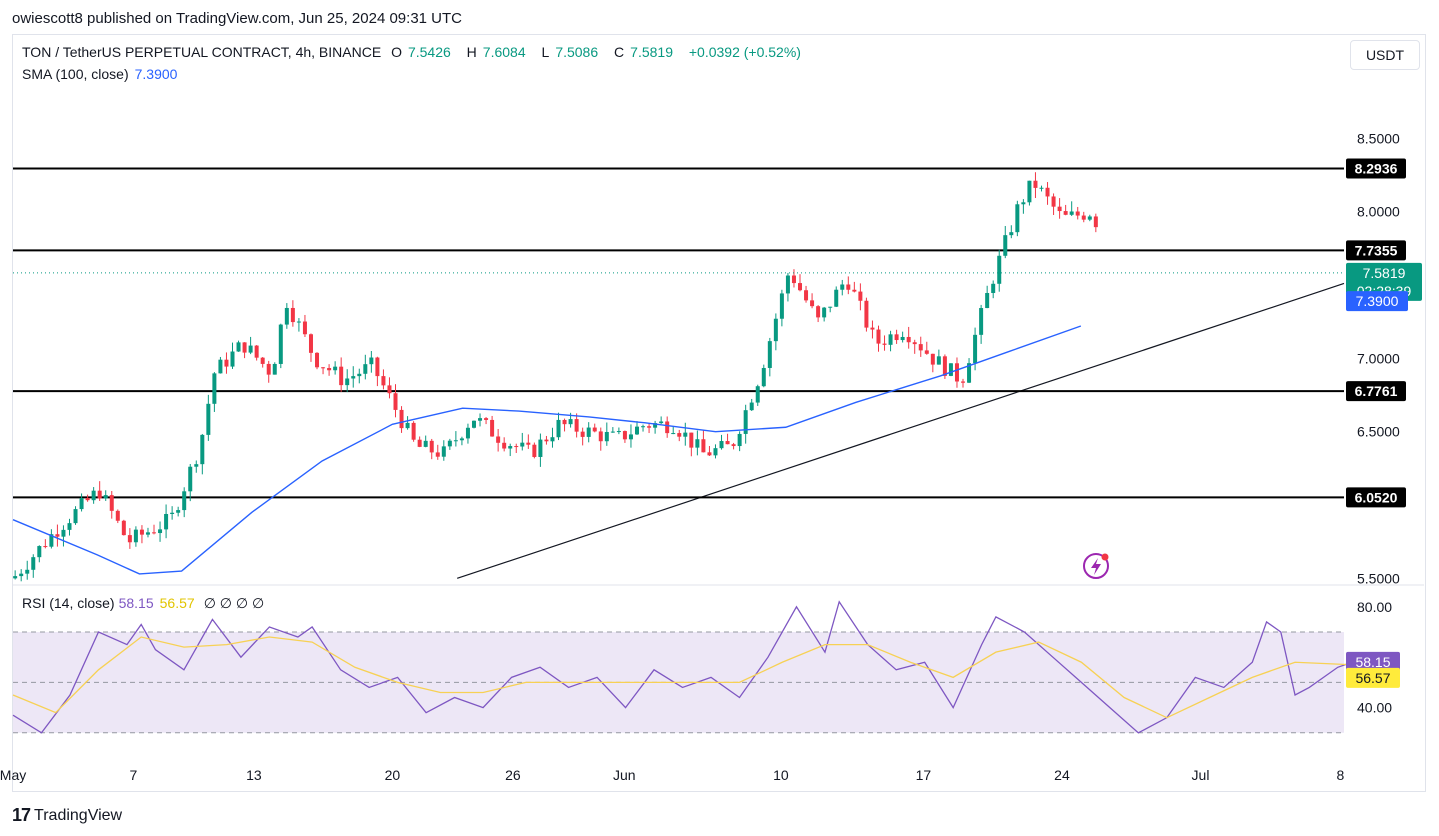 This screenshot has width=1439, height=836. I want to click on rsi-ma-value: 56.57, so click(177, 603).